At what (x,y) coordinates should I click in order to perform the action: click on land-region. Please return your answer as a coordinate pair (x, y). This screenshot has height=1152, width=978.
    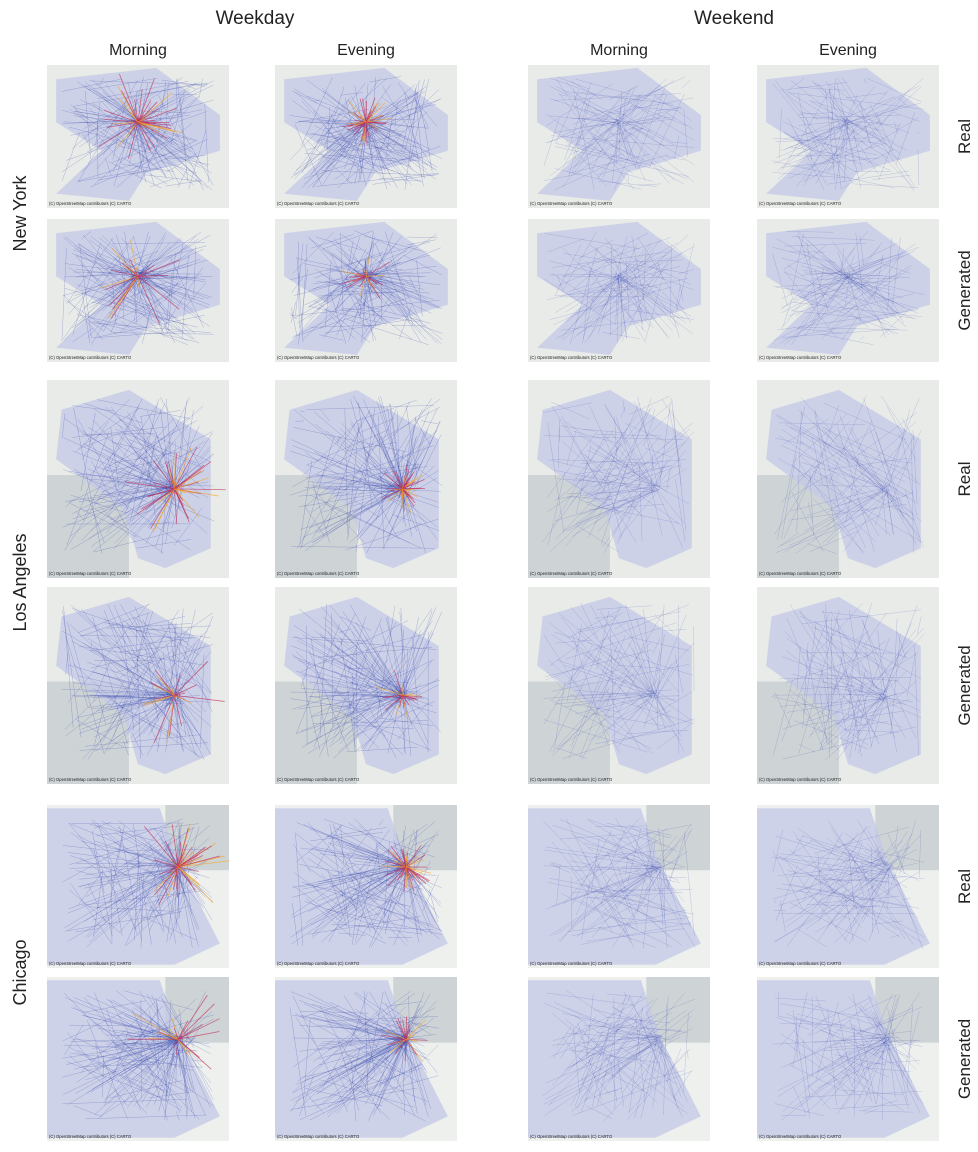
    Looking at the image, I should click on (614, 685).